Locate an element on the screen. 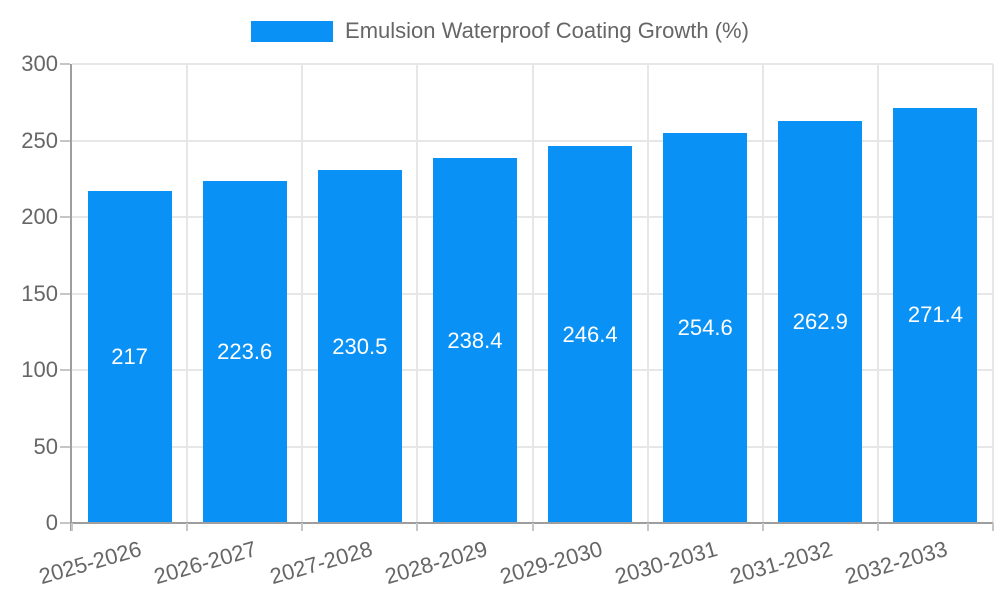 This screenshot has height=600, width=1000. bar: 262.9 is located at coordinates (820, 321).